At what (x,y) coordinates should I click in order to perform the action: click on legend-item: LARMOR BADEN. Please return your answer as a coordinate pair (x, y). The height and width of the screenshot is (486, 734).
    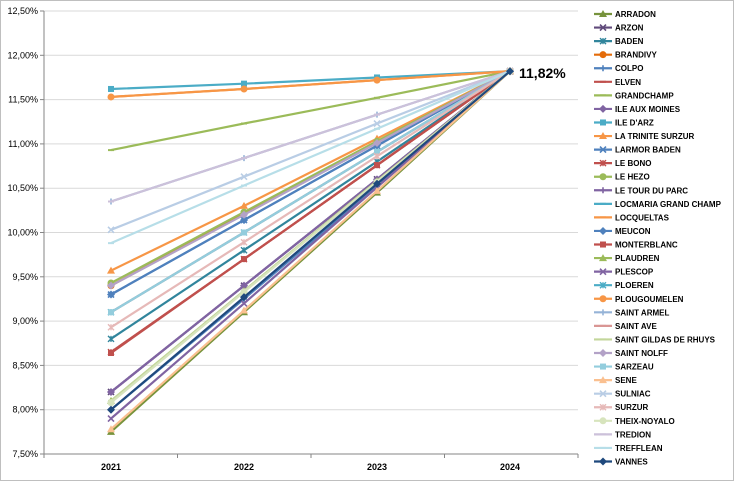
    Looking at the image, I should click on (637, 150).